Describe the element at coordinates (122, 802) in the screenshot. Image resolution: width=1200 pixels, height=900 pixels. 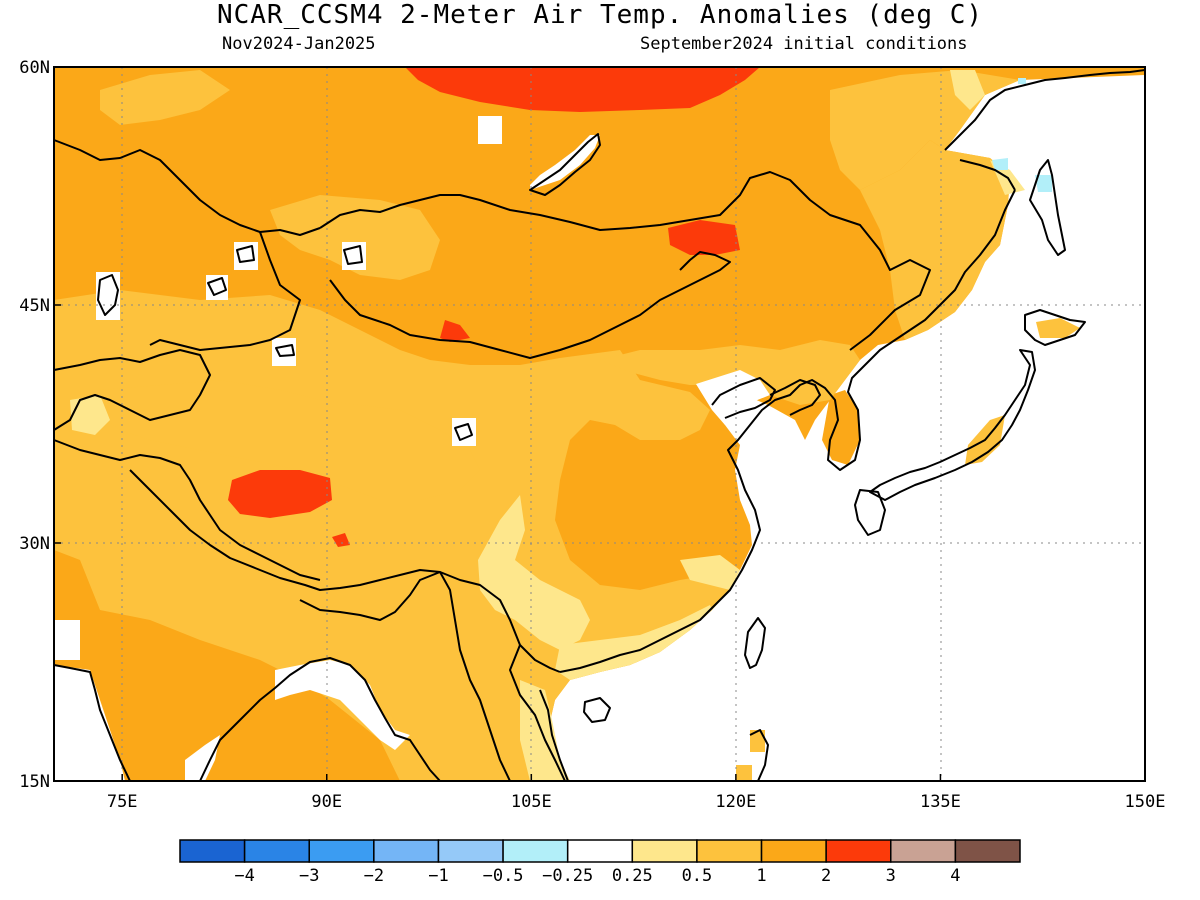
I see `x-tick-label: 75E` at that location.